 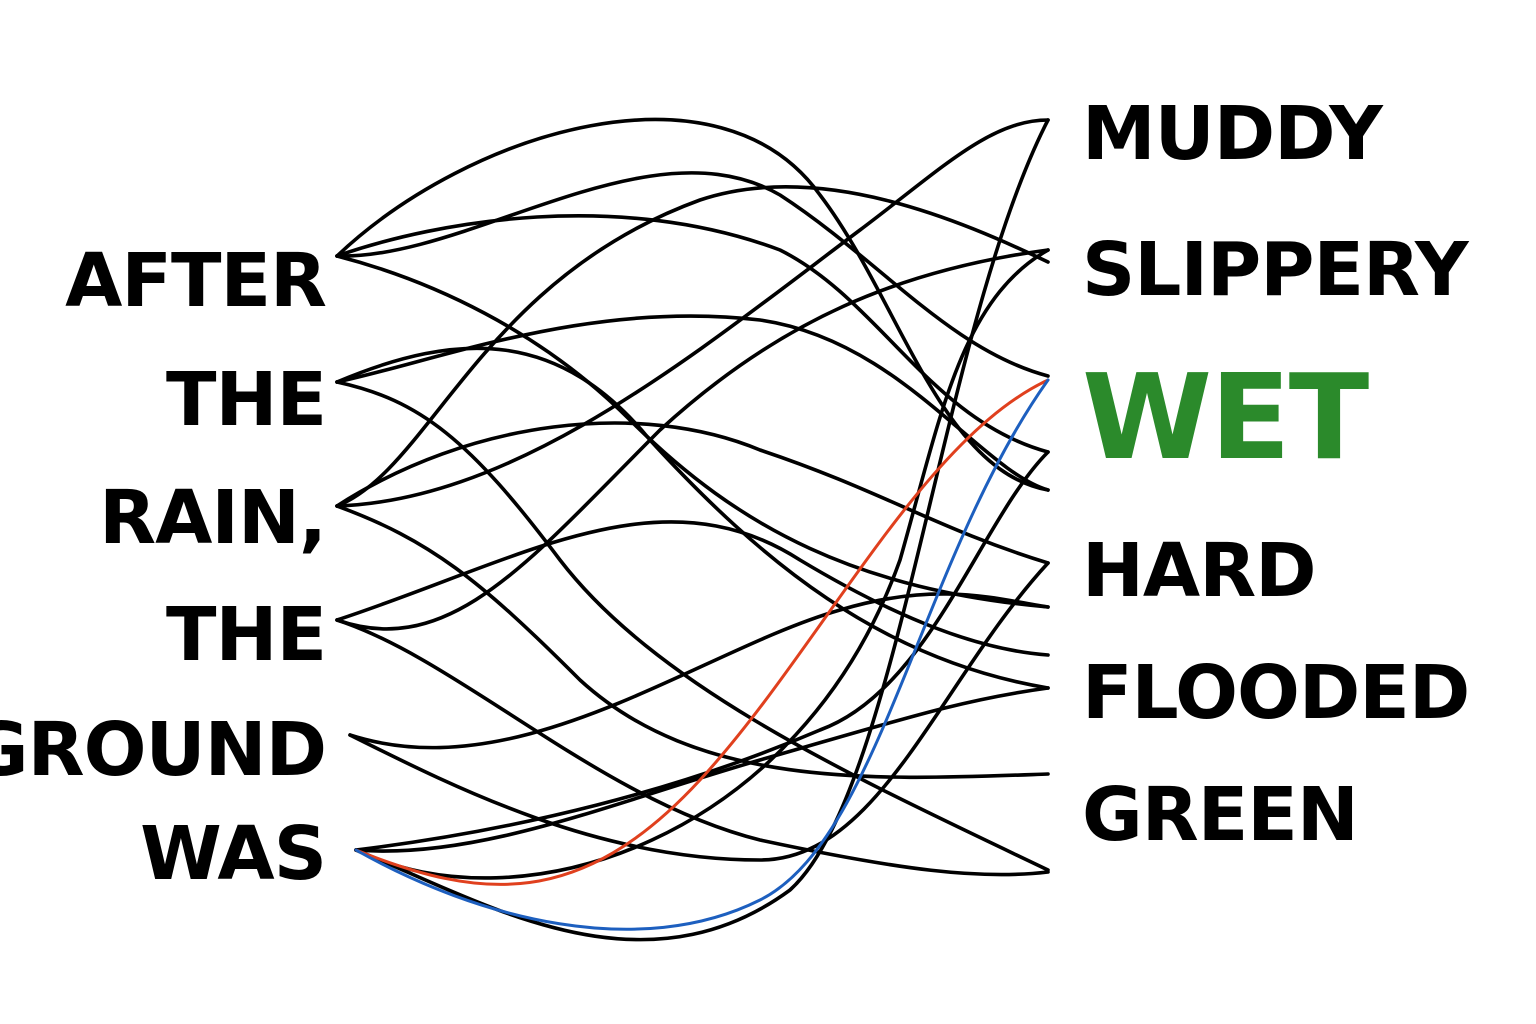 I want to click on source-word-the-2: THE, so click(x=246, y=635).